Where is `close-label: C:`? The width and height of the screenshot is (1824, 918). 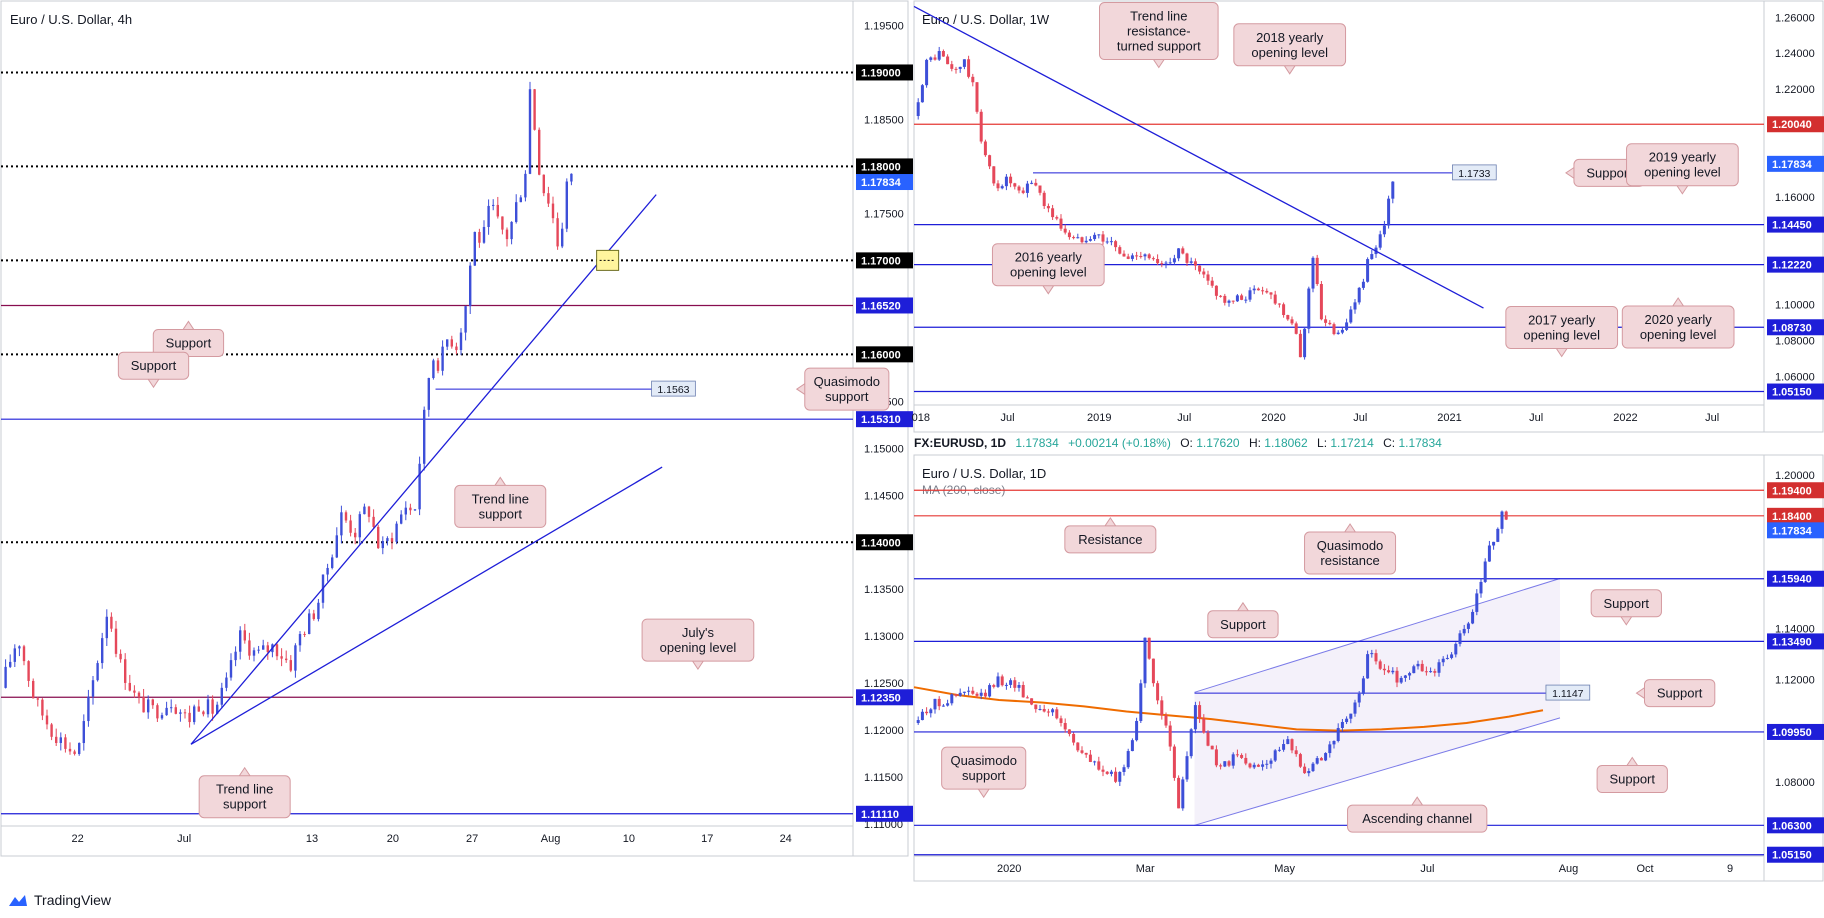
close-label: C: is located at coordinates (1389, 443).